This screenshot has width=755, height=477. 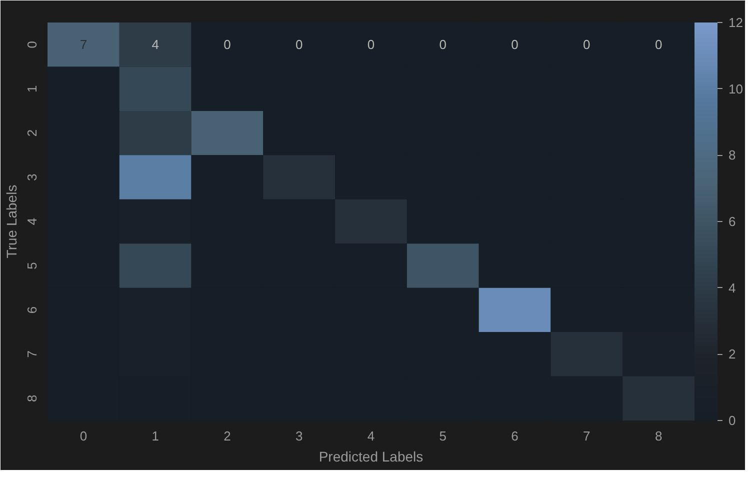 I want to click on y-tick-label: 2, so click(x=32, y=133).